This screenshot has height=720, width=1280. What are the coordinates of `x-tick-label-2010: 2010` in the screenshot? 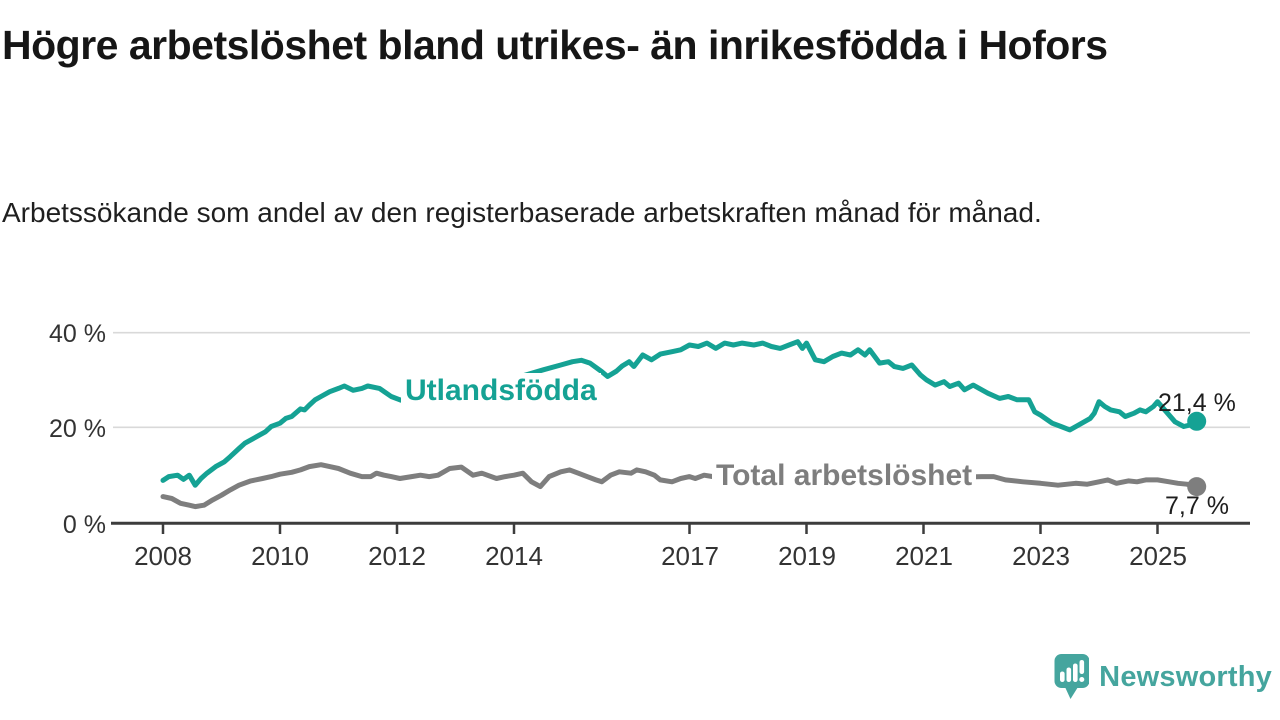 It's located at (280, 556).